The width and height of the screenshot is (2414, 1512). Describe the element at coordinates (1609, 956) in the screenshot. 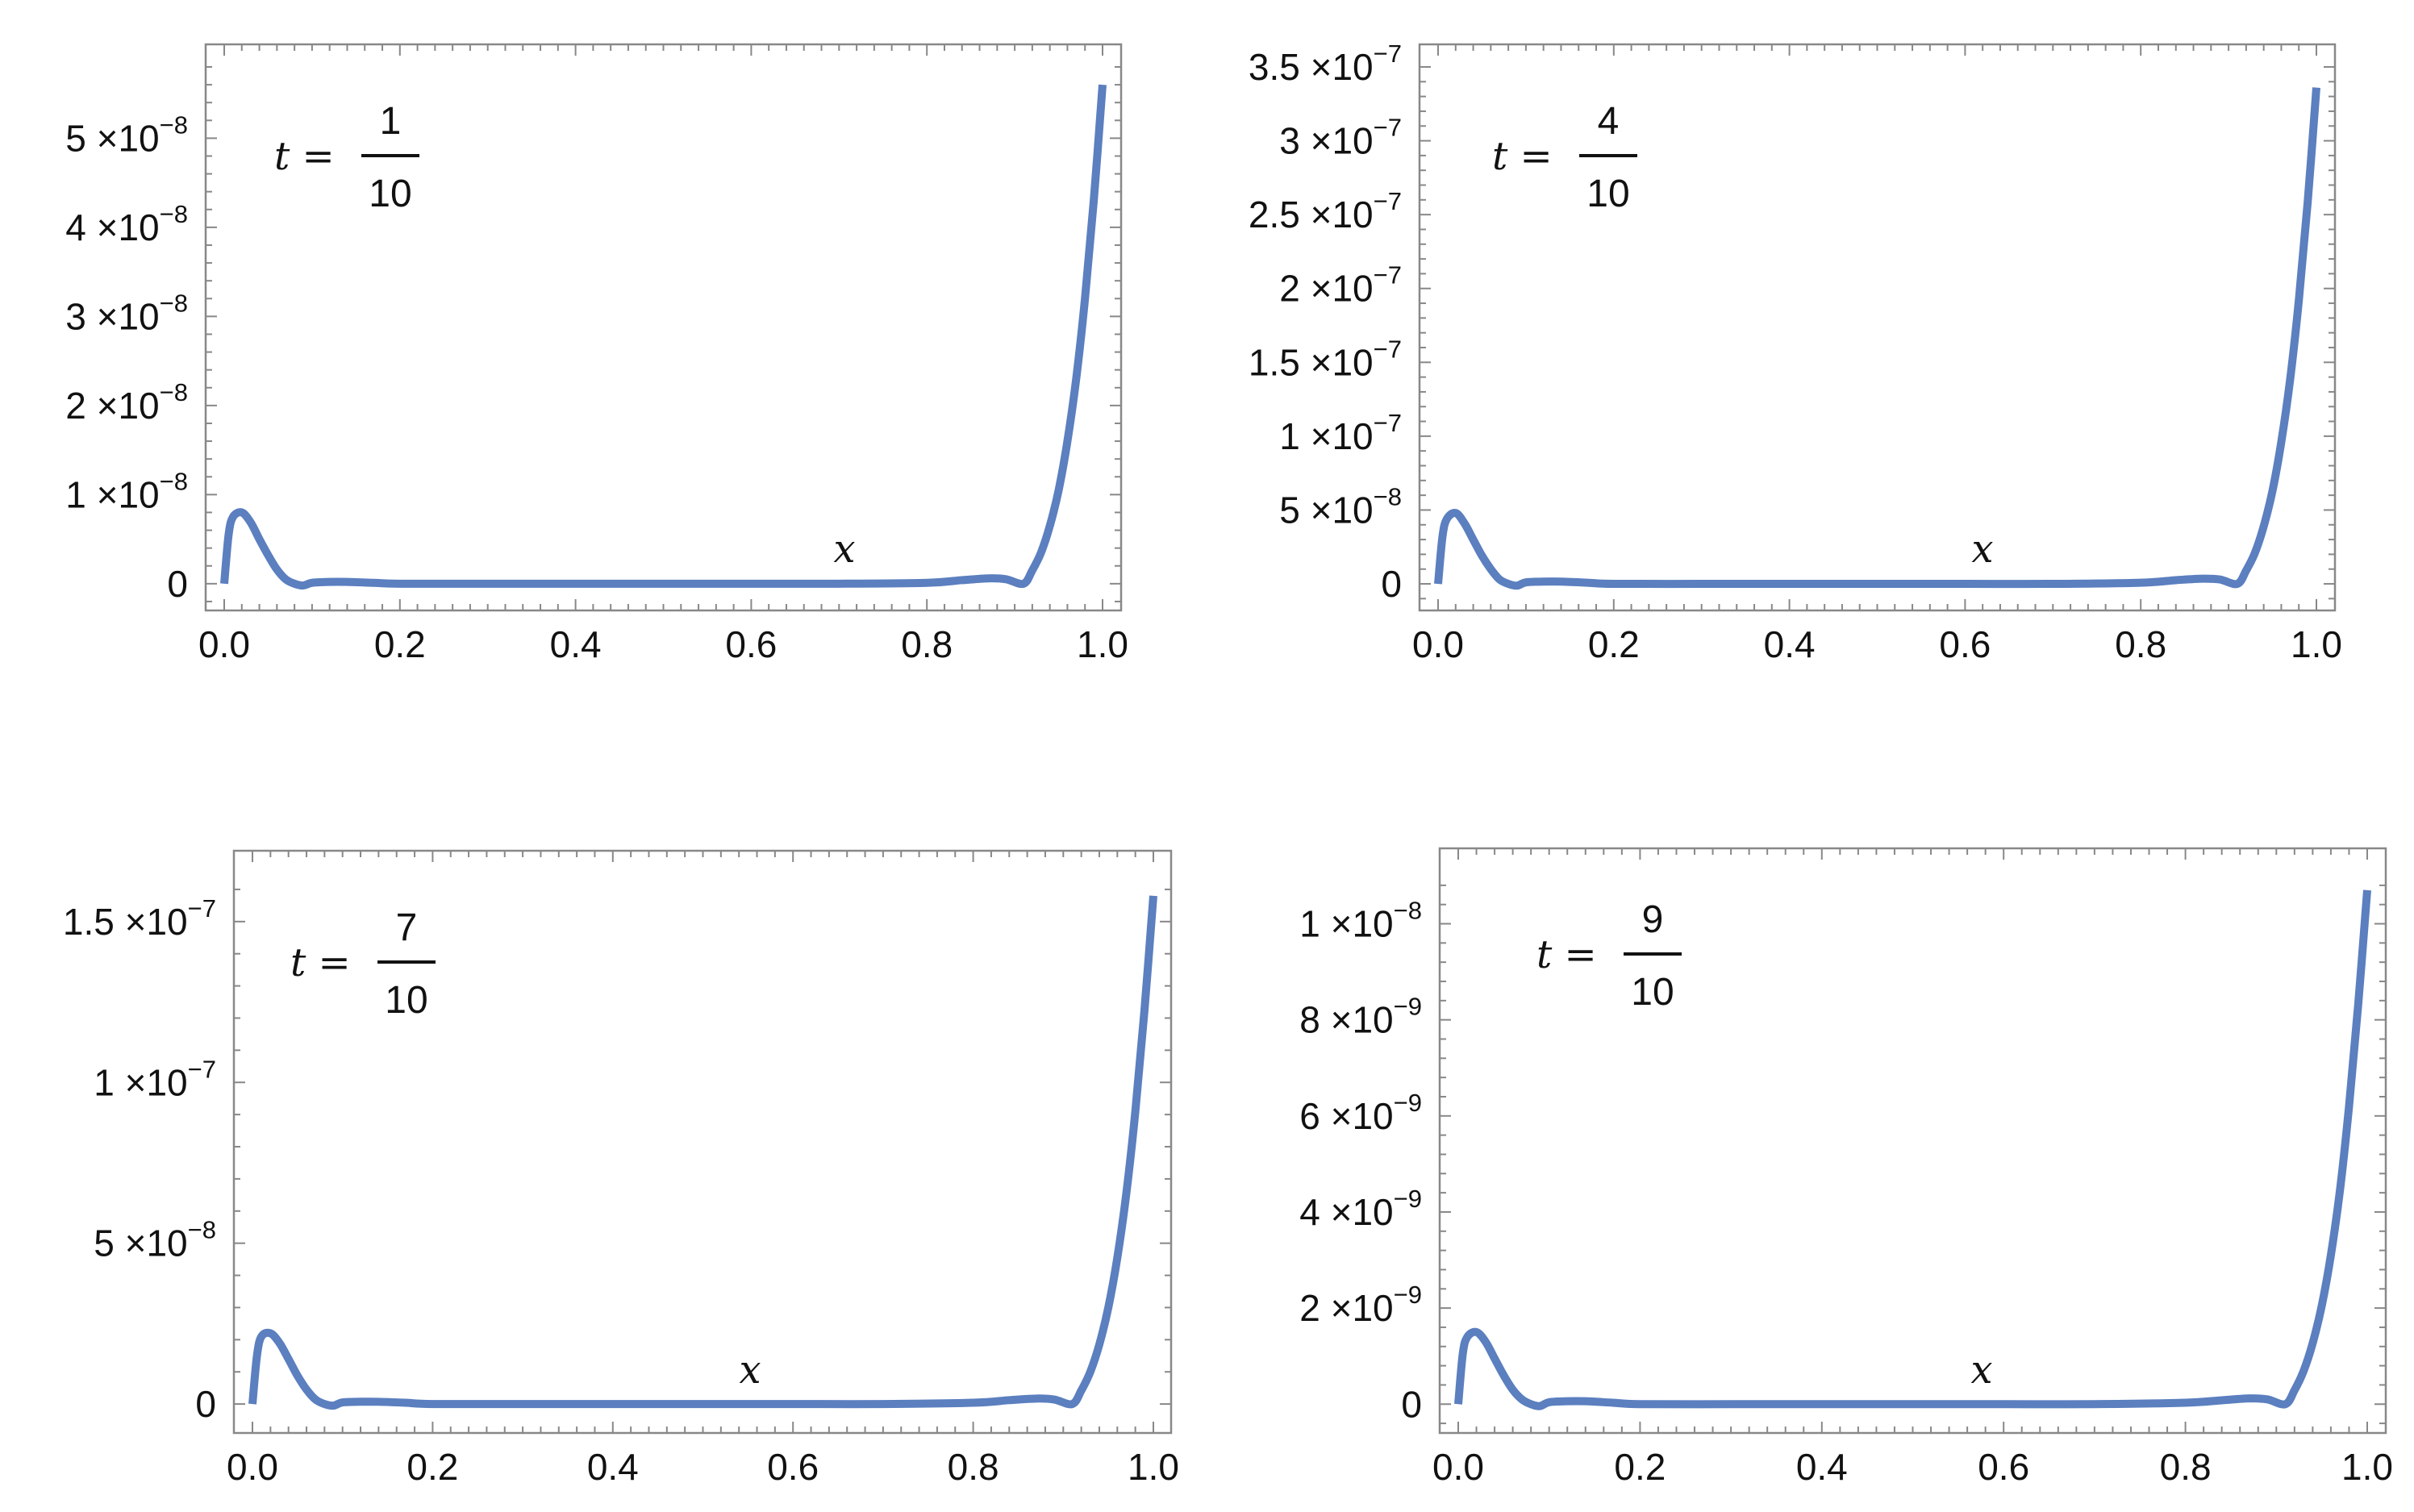

I see `time-annotation: t = 9 10` at that location.